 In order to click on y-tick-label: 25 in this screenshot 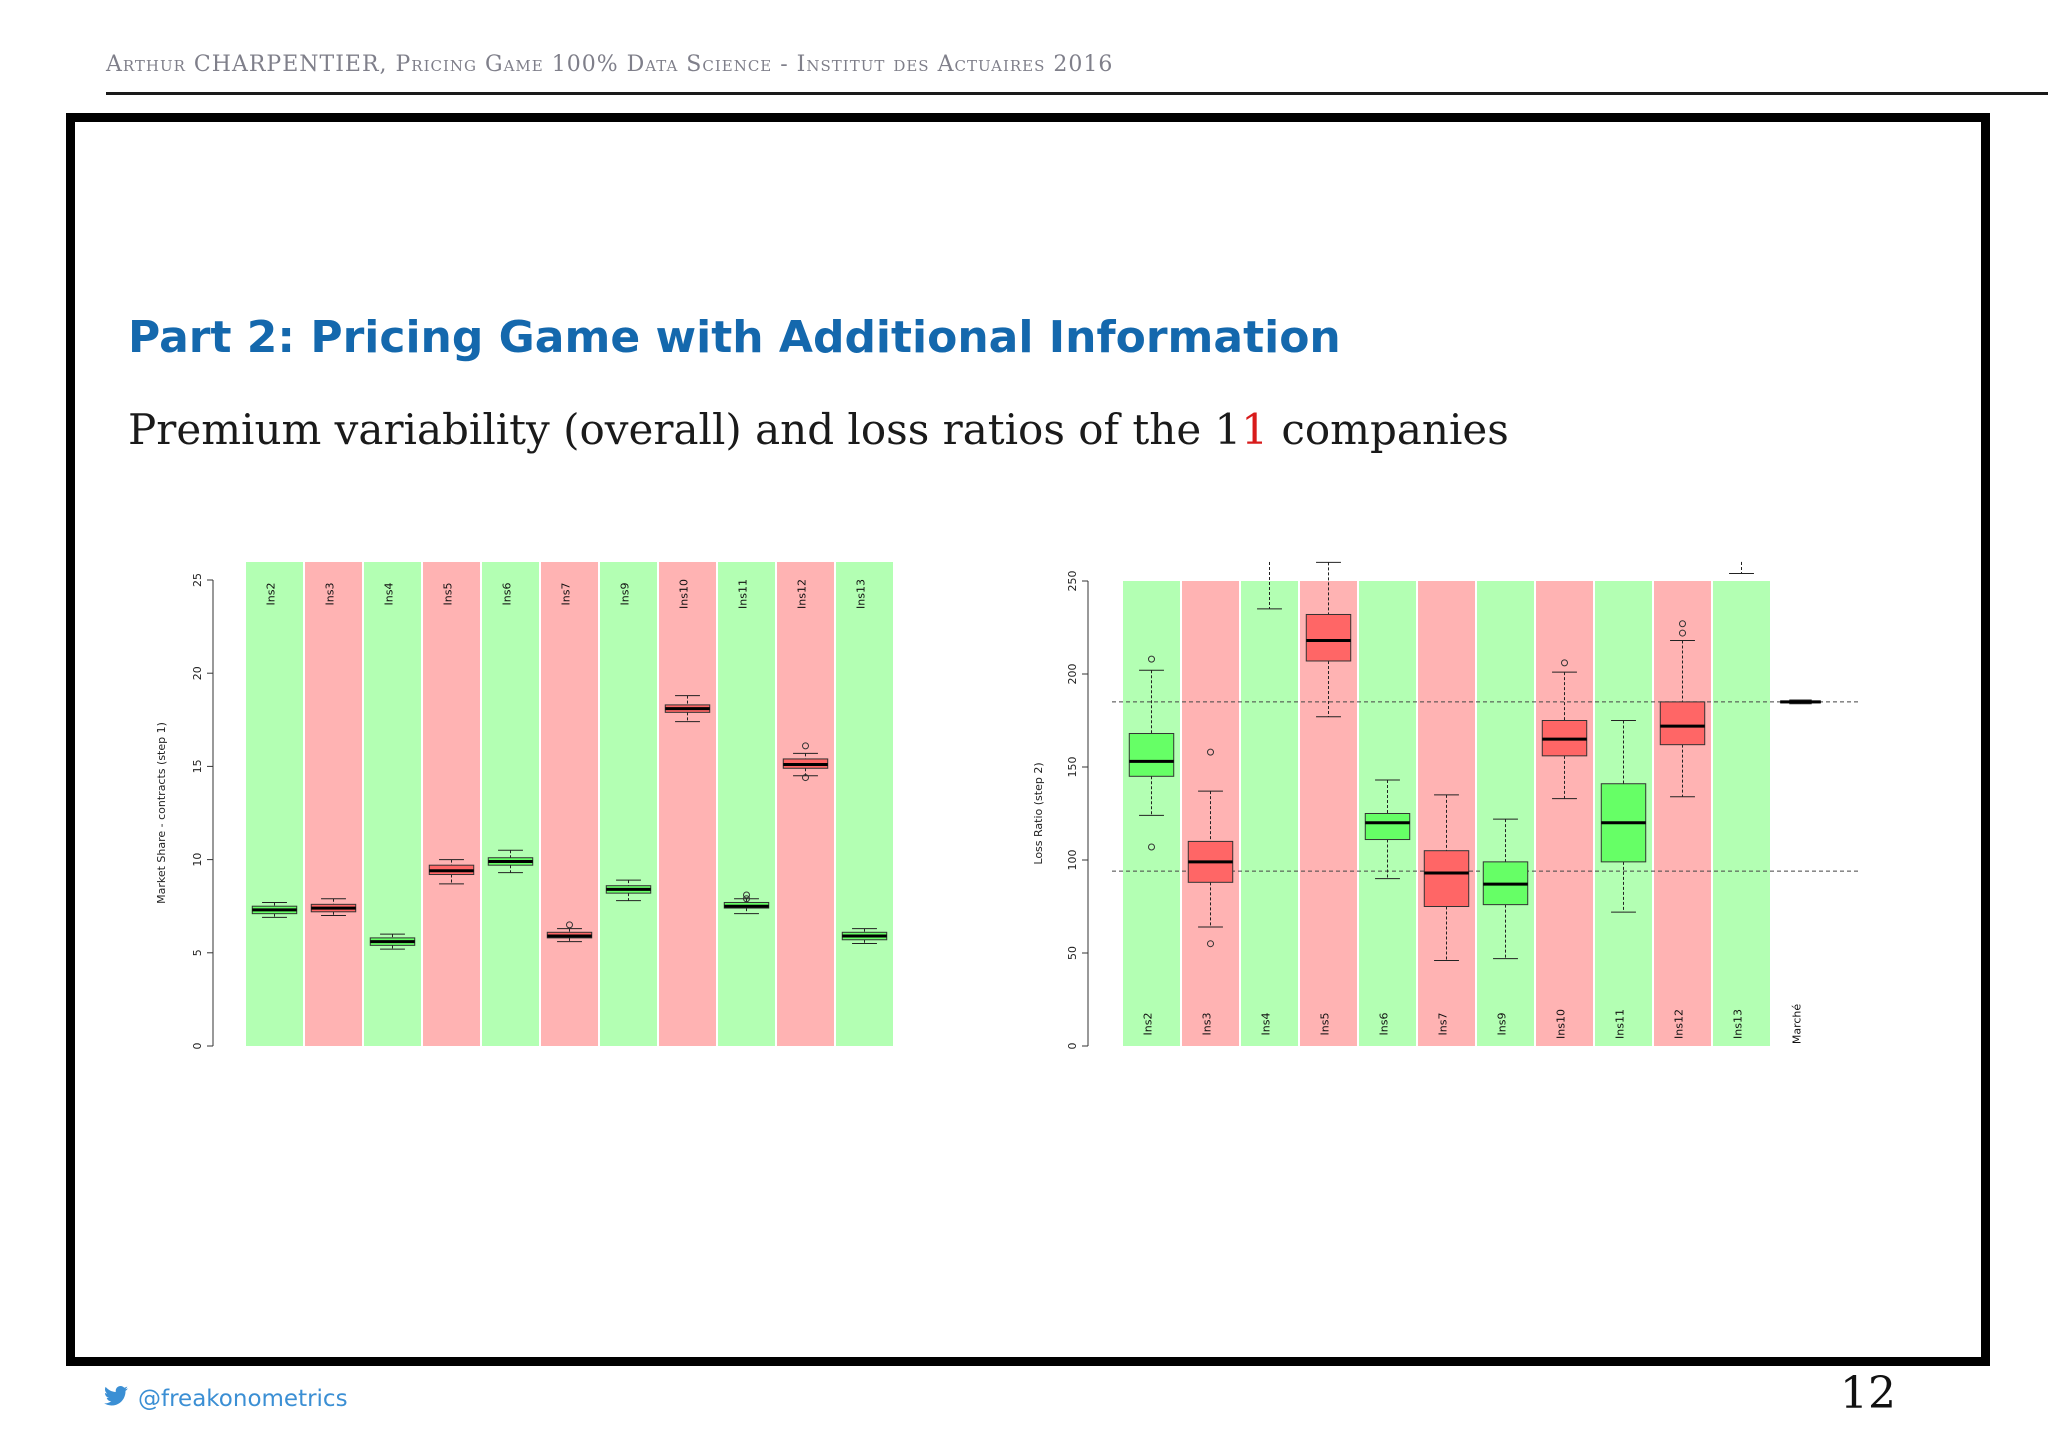, I will do `click(197, 580)`.